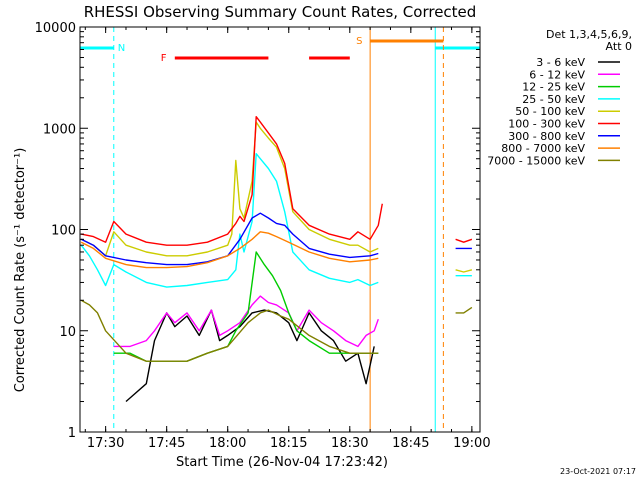 Image resolution: width=640 pixels, height=480 pixels. Describe the element at coordinates (282, 462) in the screenshot. I see `x-axis-label: Start Time (26-Nov-04 17:23:42)` at that location.